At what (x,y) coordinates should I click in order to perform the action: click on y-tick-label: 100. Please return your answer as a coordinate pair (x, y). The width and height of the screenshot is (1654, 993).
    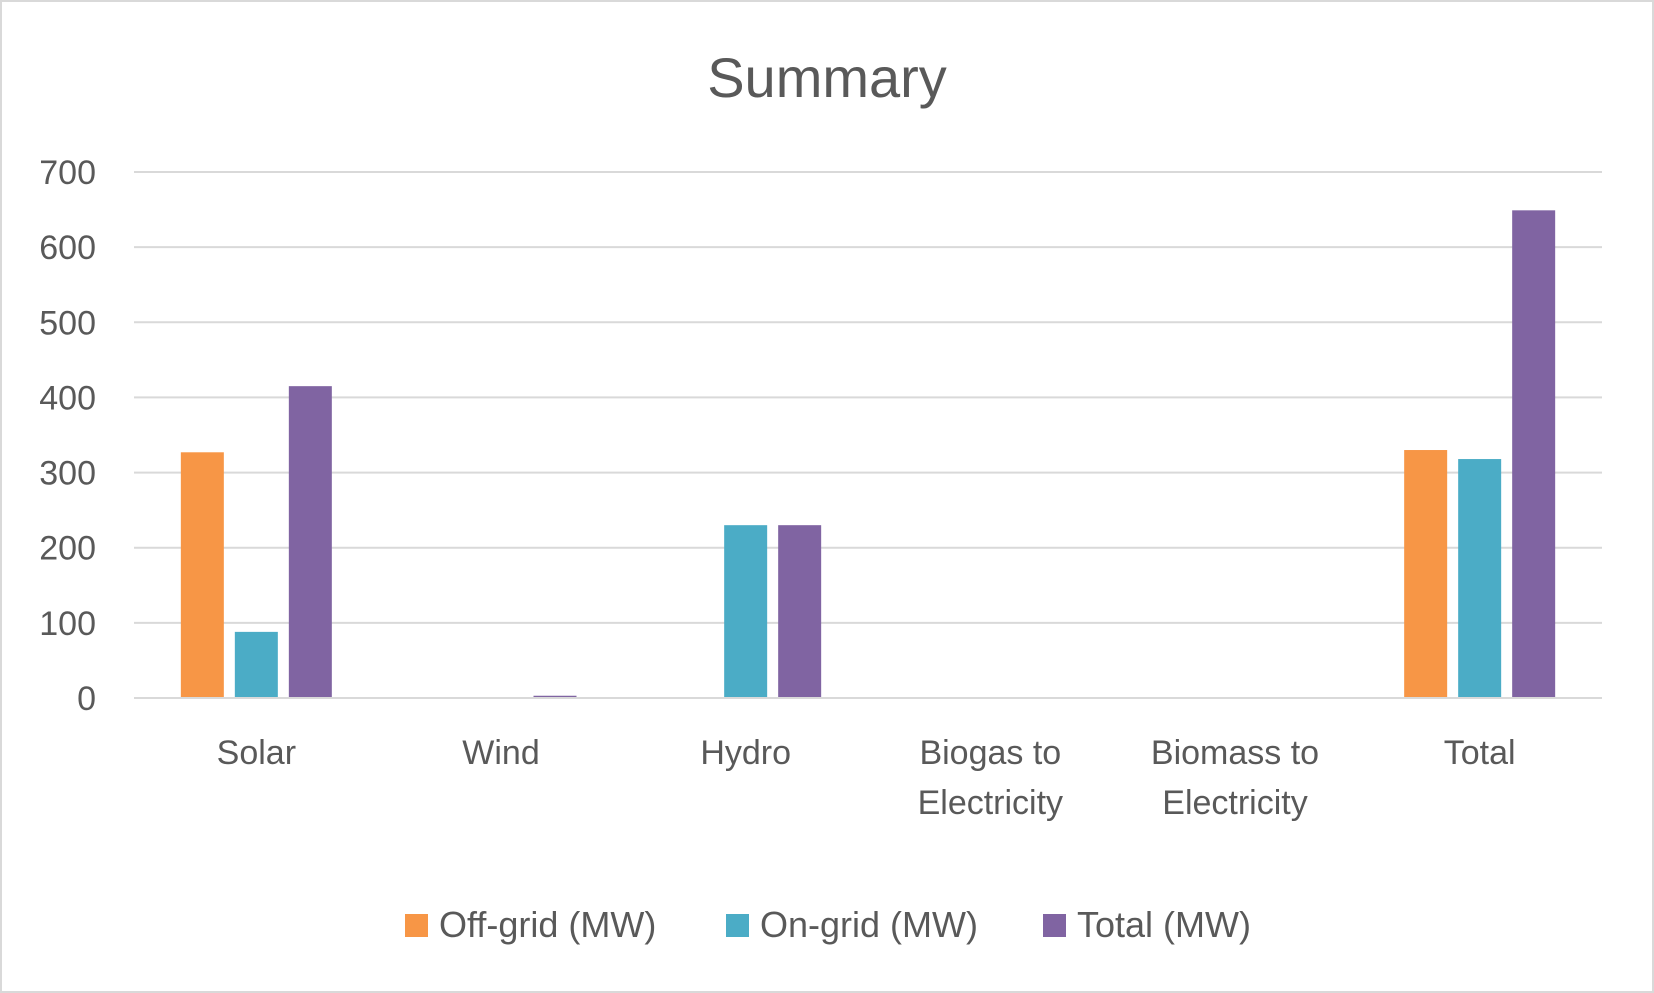
    Looking at the image, I should click on (67, 624).